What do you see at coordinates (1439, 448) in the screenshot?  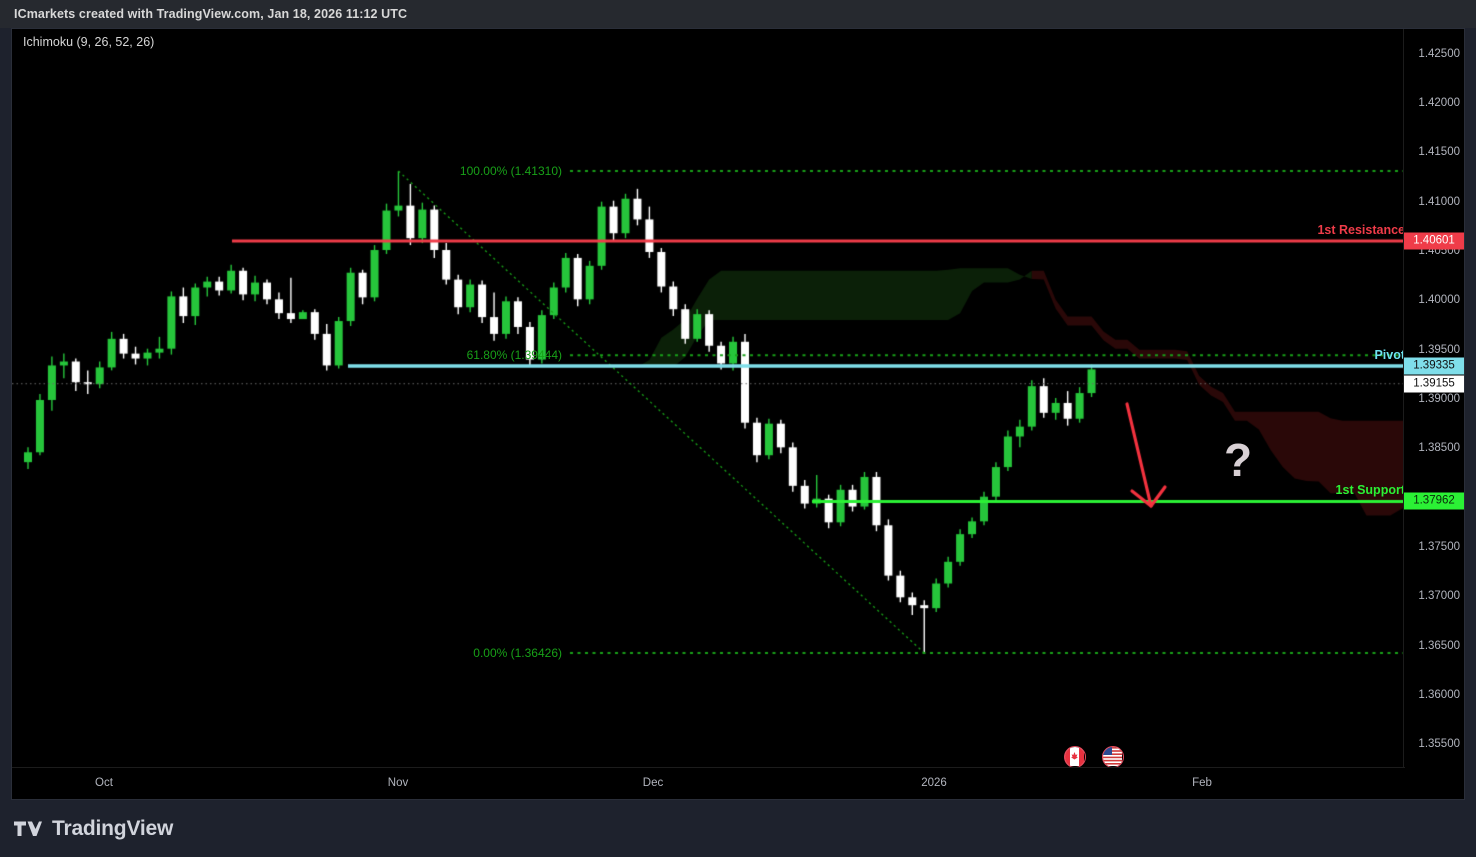 I see `price-tick: 1.38500` at bounding box center [1439, 448].